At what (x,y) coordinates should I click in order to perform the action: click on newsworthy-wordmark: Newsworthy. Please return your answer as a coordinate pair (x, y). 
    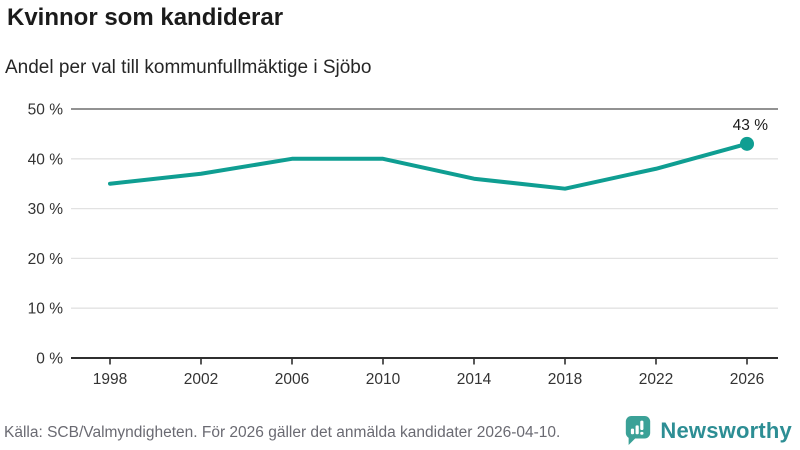
    Looking at the image, I should click on (726, 430).